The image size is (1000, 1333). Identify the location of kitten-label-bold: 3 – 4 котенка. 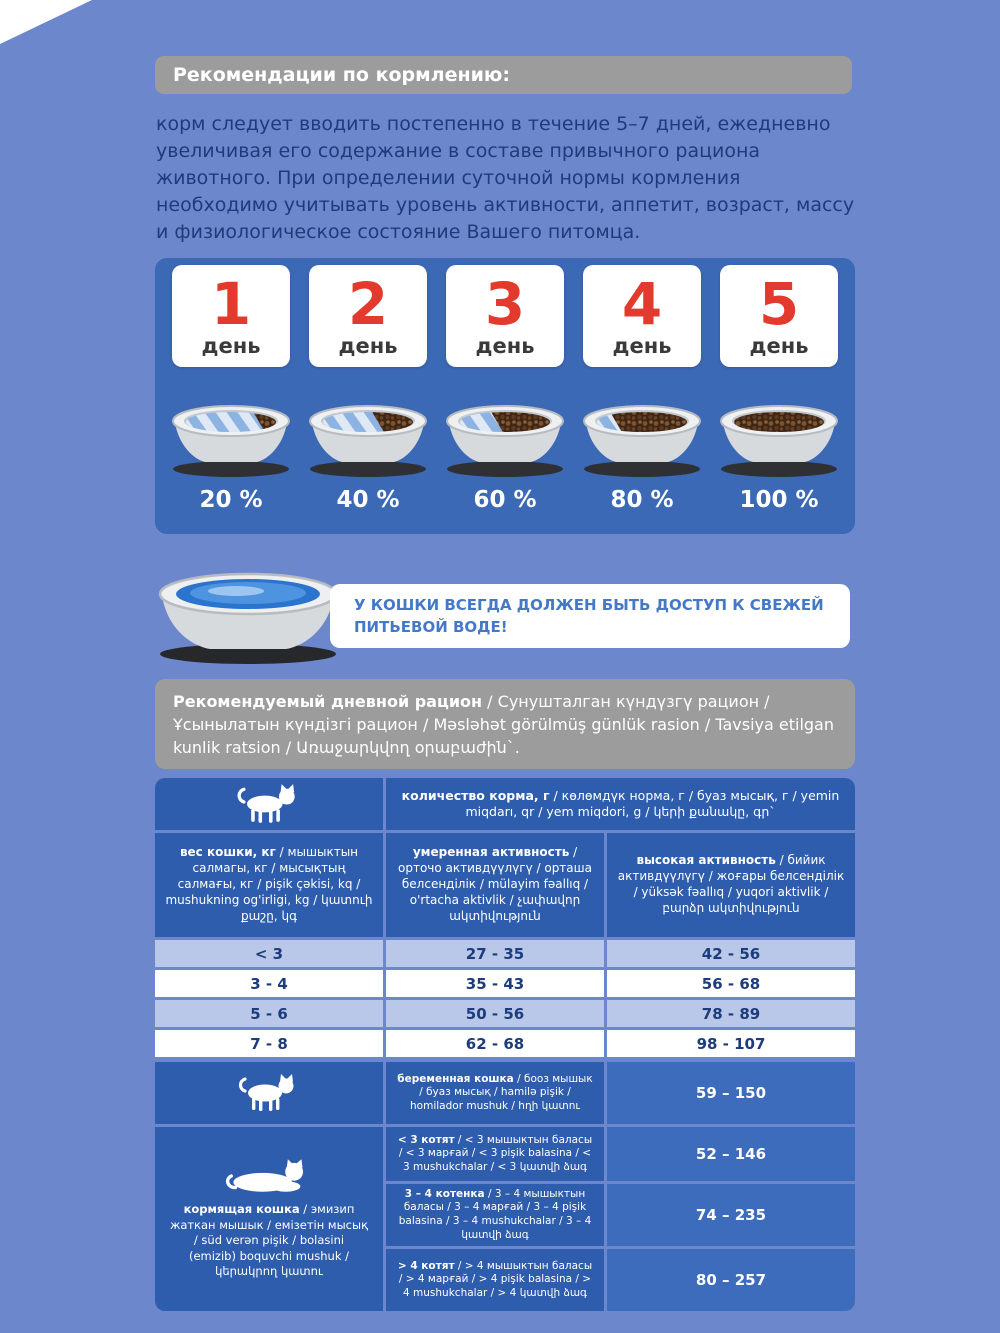
(444, 1193).